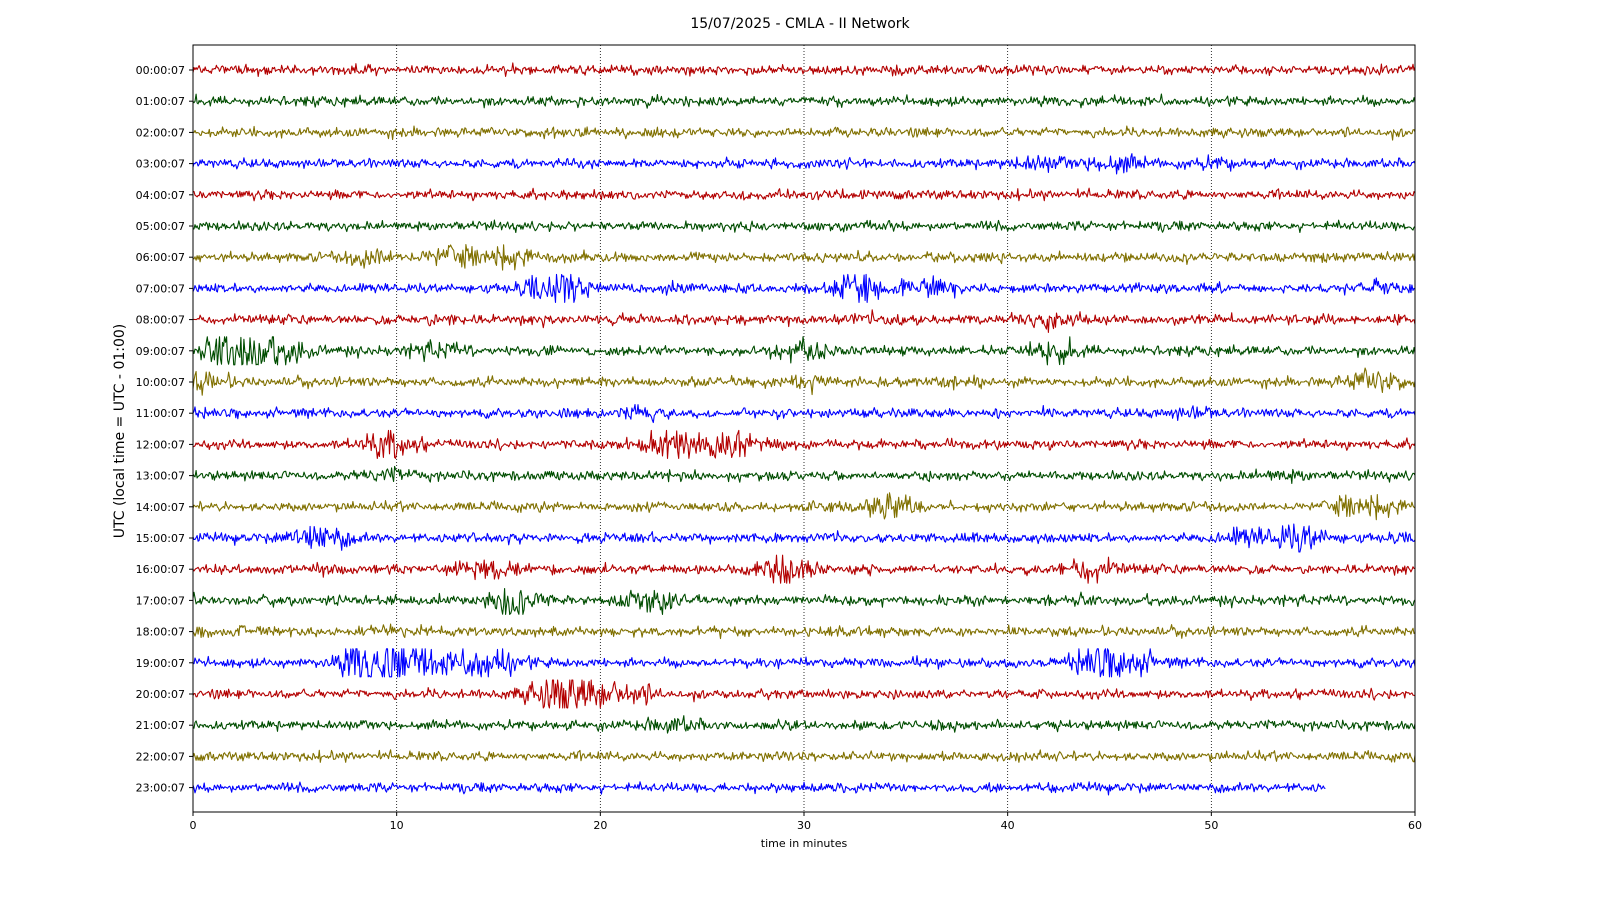 The width and height of the screenshot is (1600, 900). I want to click on x-tick-label: 40, so click(1008, 825).